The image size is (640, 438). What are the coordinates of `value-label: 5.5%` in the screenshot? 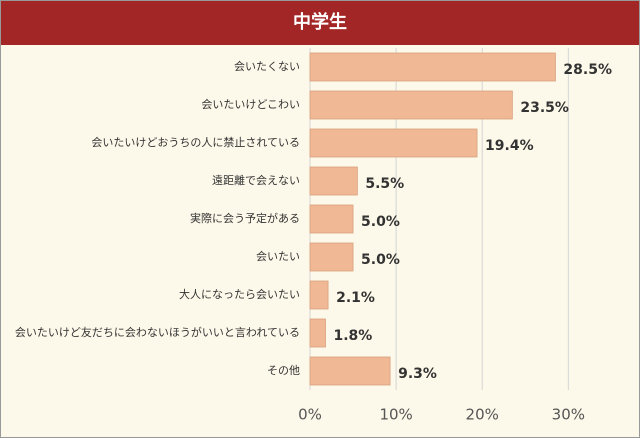 It's located at (384, 184).